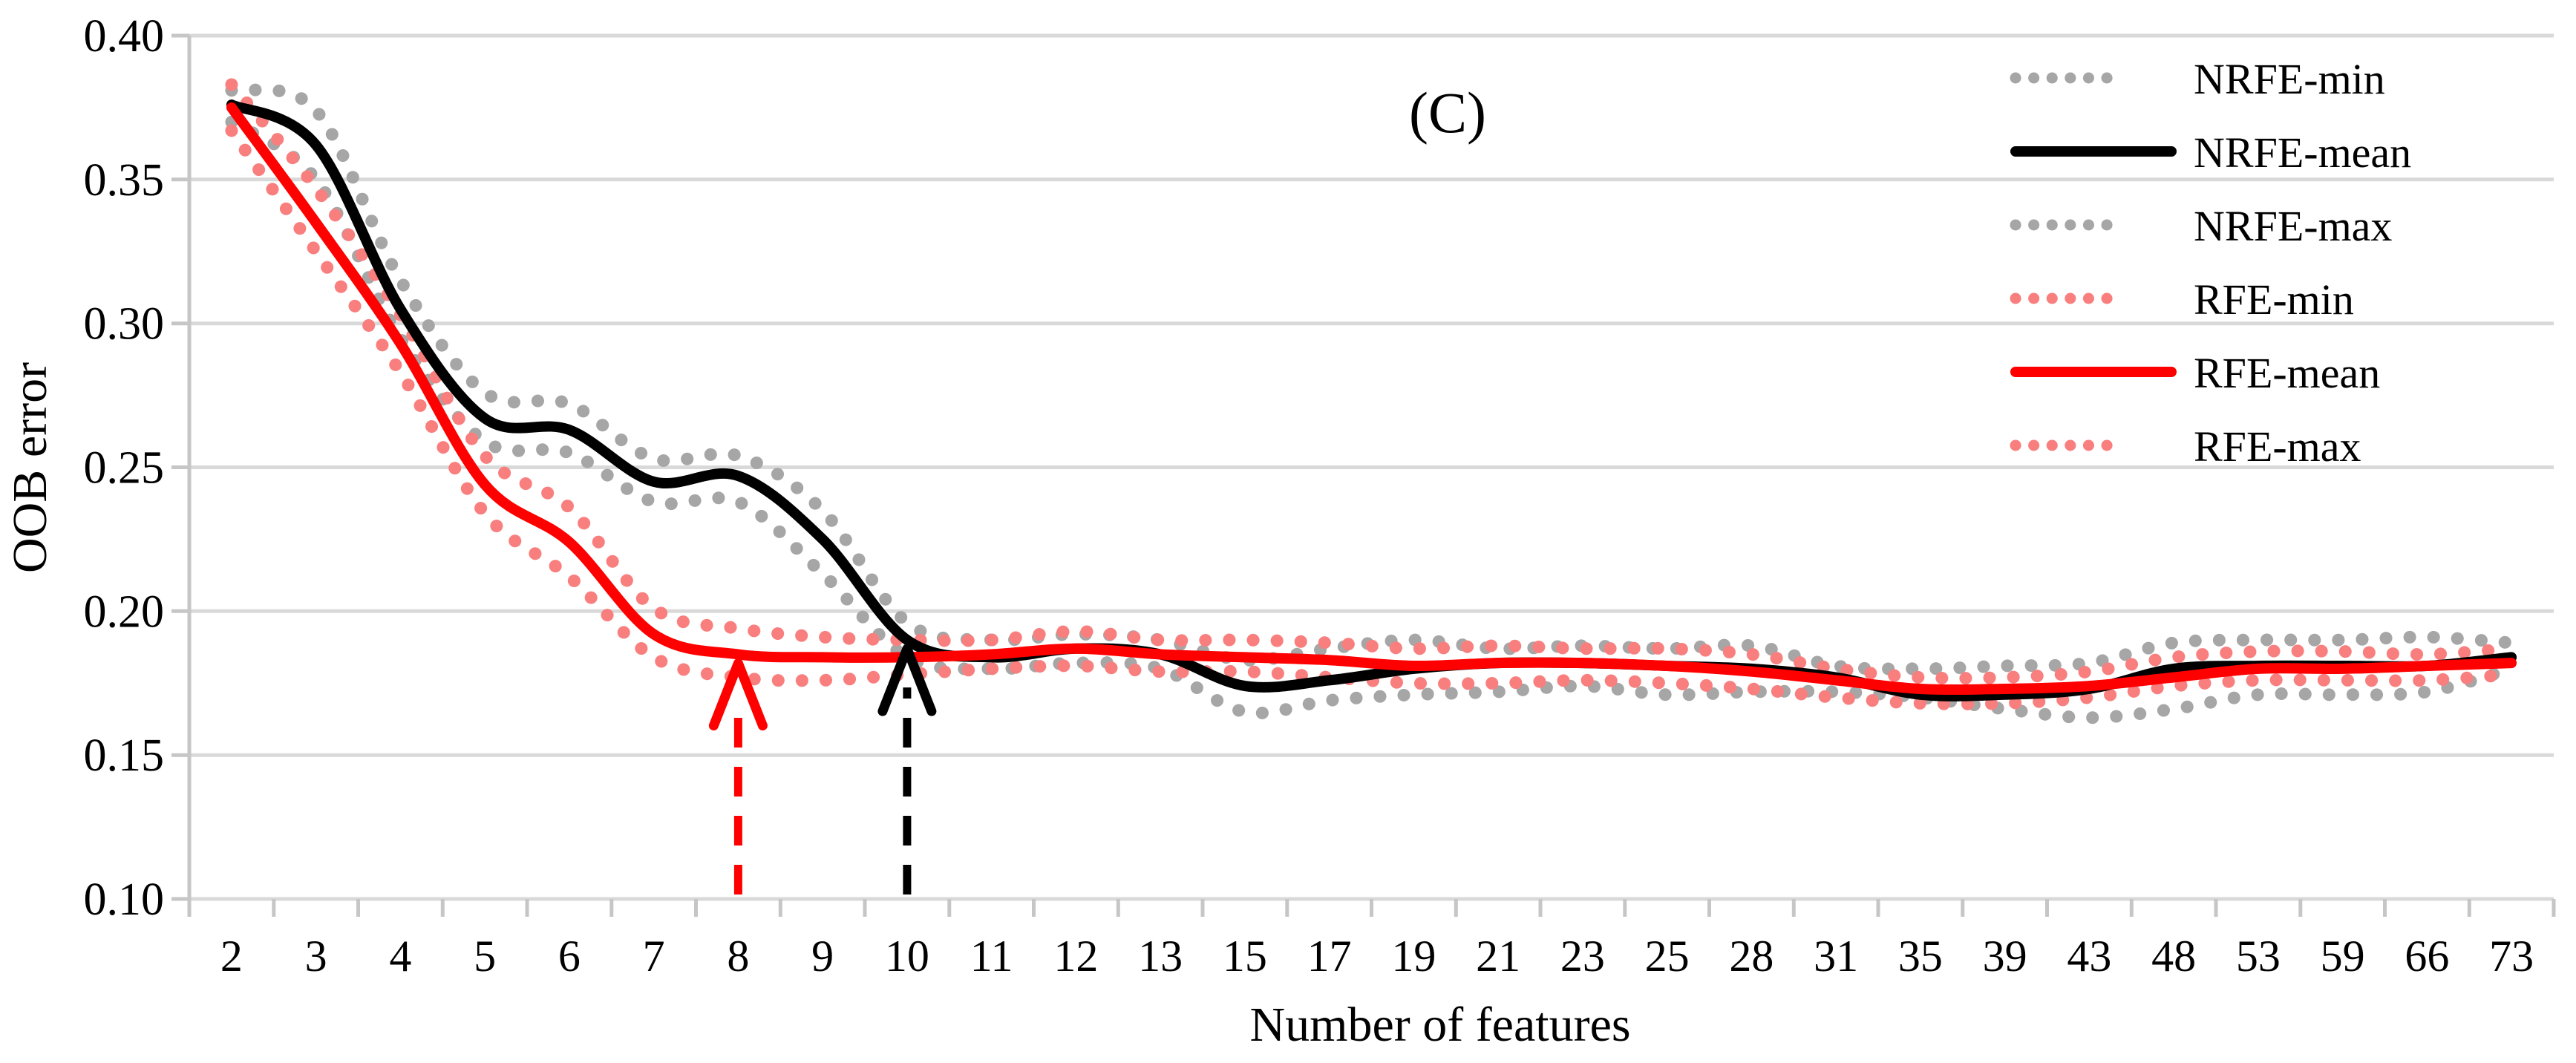 This screenshot has width=2576, height=1063. What do you see at coordinates (125, 611) in the screenshot?
I see `y-tick-label: 0.20` at bounding box center [125, 611].